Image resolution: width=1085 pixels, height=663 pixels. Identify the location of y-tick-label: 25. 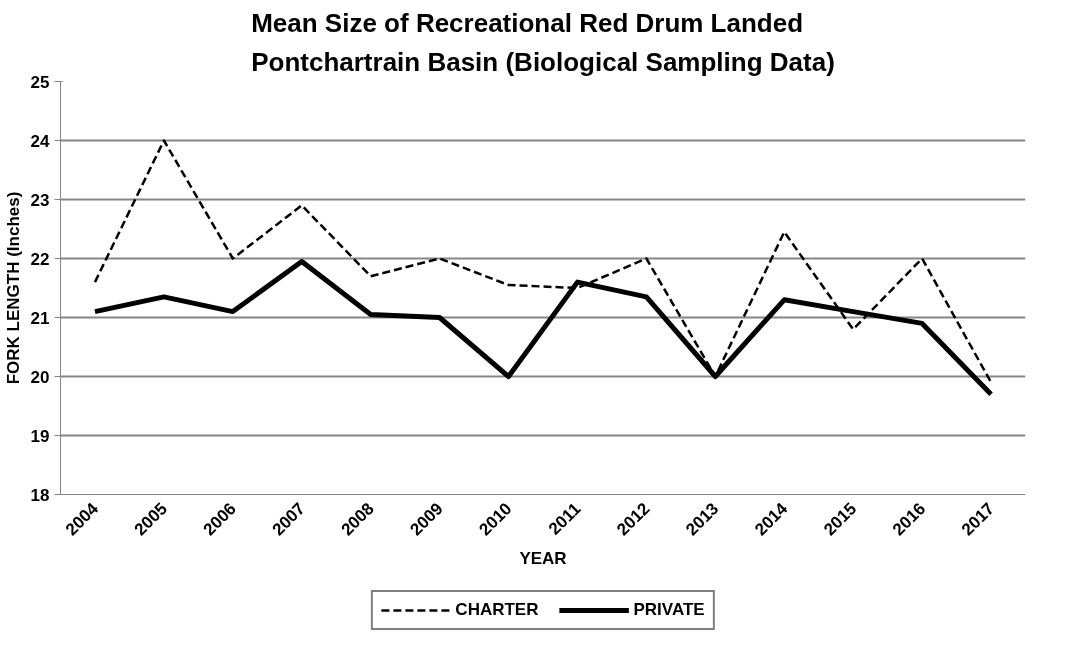
(40, 82).